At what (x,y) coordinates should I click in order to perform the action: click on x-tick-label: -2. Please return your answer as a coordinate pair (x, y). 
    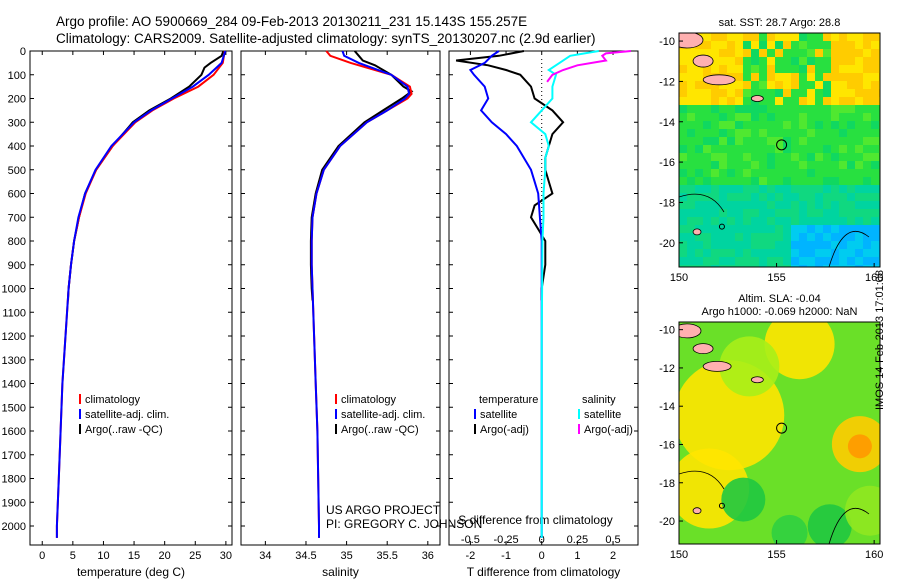
    Looking at the image, I should click on (471, 556).